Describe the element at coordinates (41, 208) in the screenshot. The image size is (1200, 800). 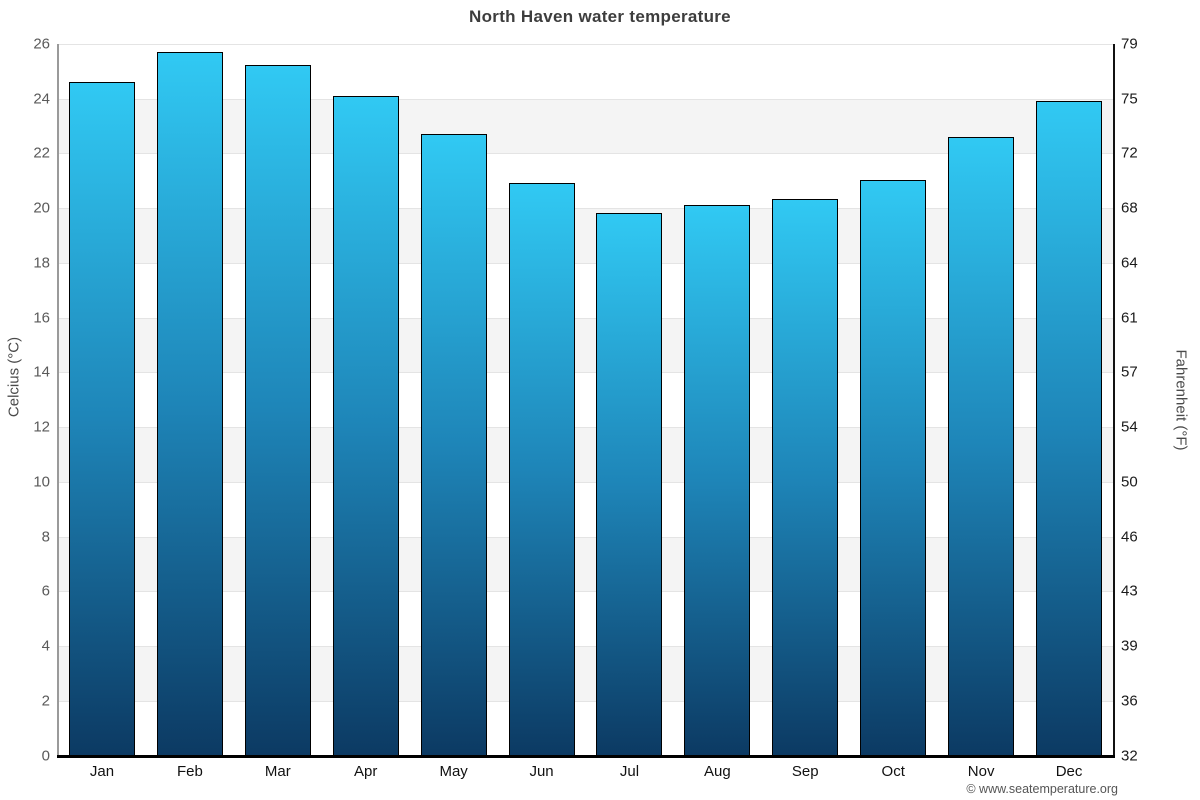
I see `y-tick-celsius: 20` at that location.